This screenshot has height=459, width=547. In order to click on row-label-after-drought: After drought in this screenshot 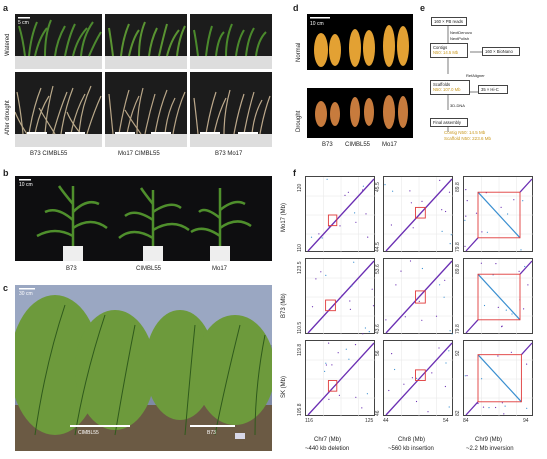, I will do `click(8, 117)`.